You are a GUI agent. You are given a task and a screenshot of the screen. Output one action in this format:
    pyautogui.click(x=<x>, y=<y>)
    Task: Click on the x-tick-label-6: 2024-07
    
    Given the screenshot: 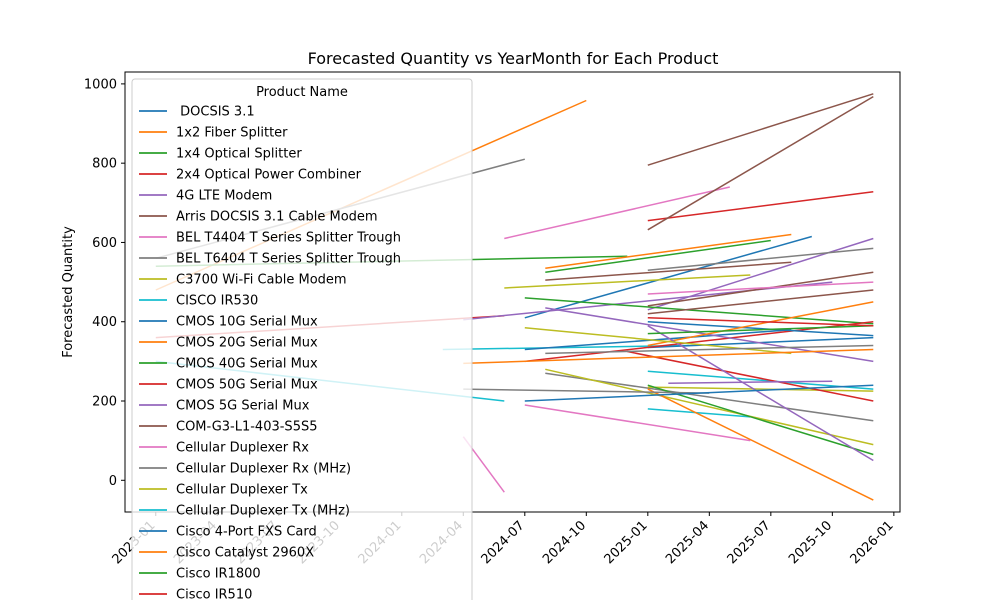 What is the action you would take?
    pyautogui.click(x=503, y=542)
    